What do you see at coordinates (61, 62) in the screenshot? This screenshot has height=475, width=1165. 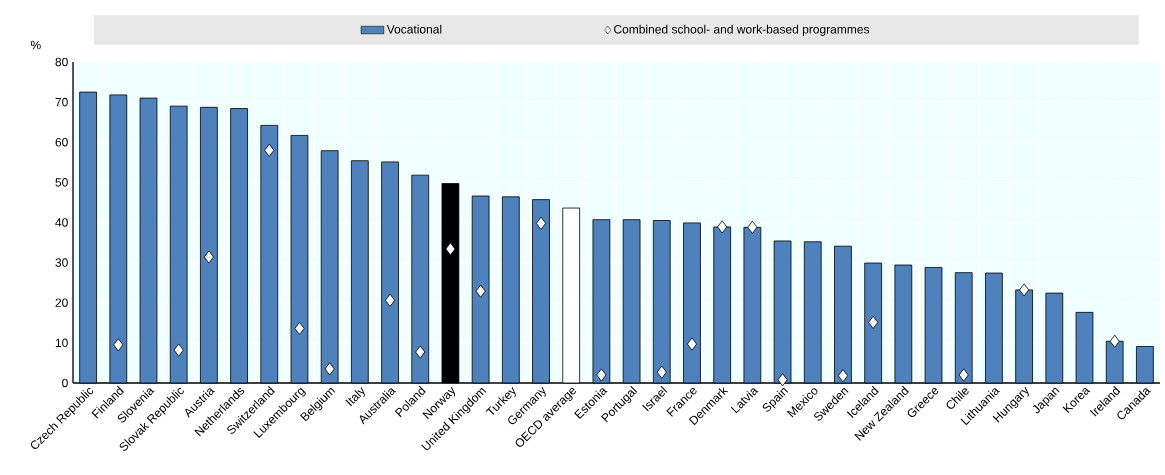 I see `y-tick-label: 80` at bounding box center [61, 62].